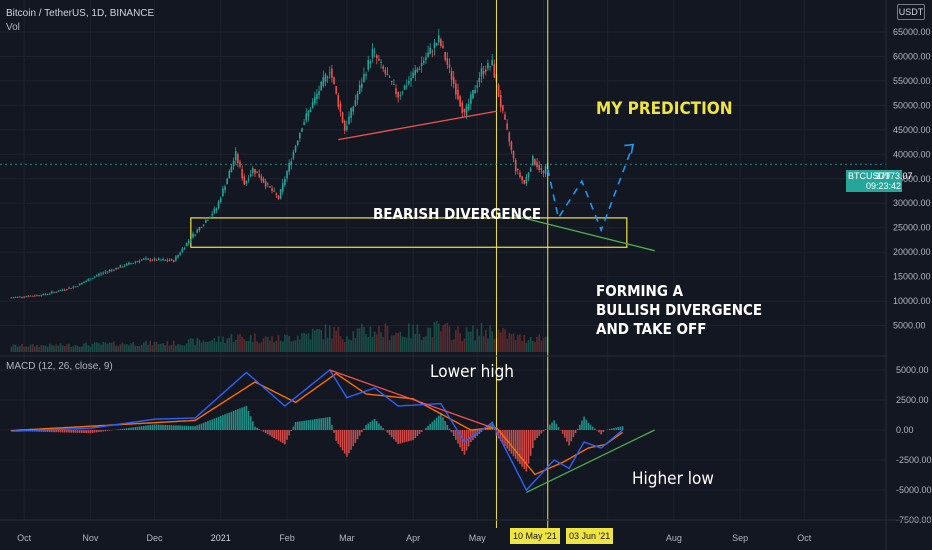 The width and height of the screenshot is (932, 550). I want to click on price-tag-value: 37973.07, so click(894, 176).